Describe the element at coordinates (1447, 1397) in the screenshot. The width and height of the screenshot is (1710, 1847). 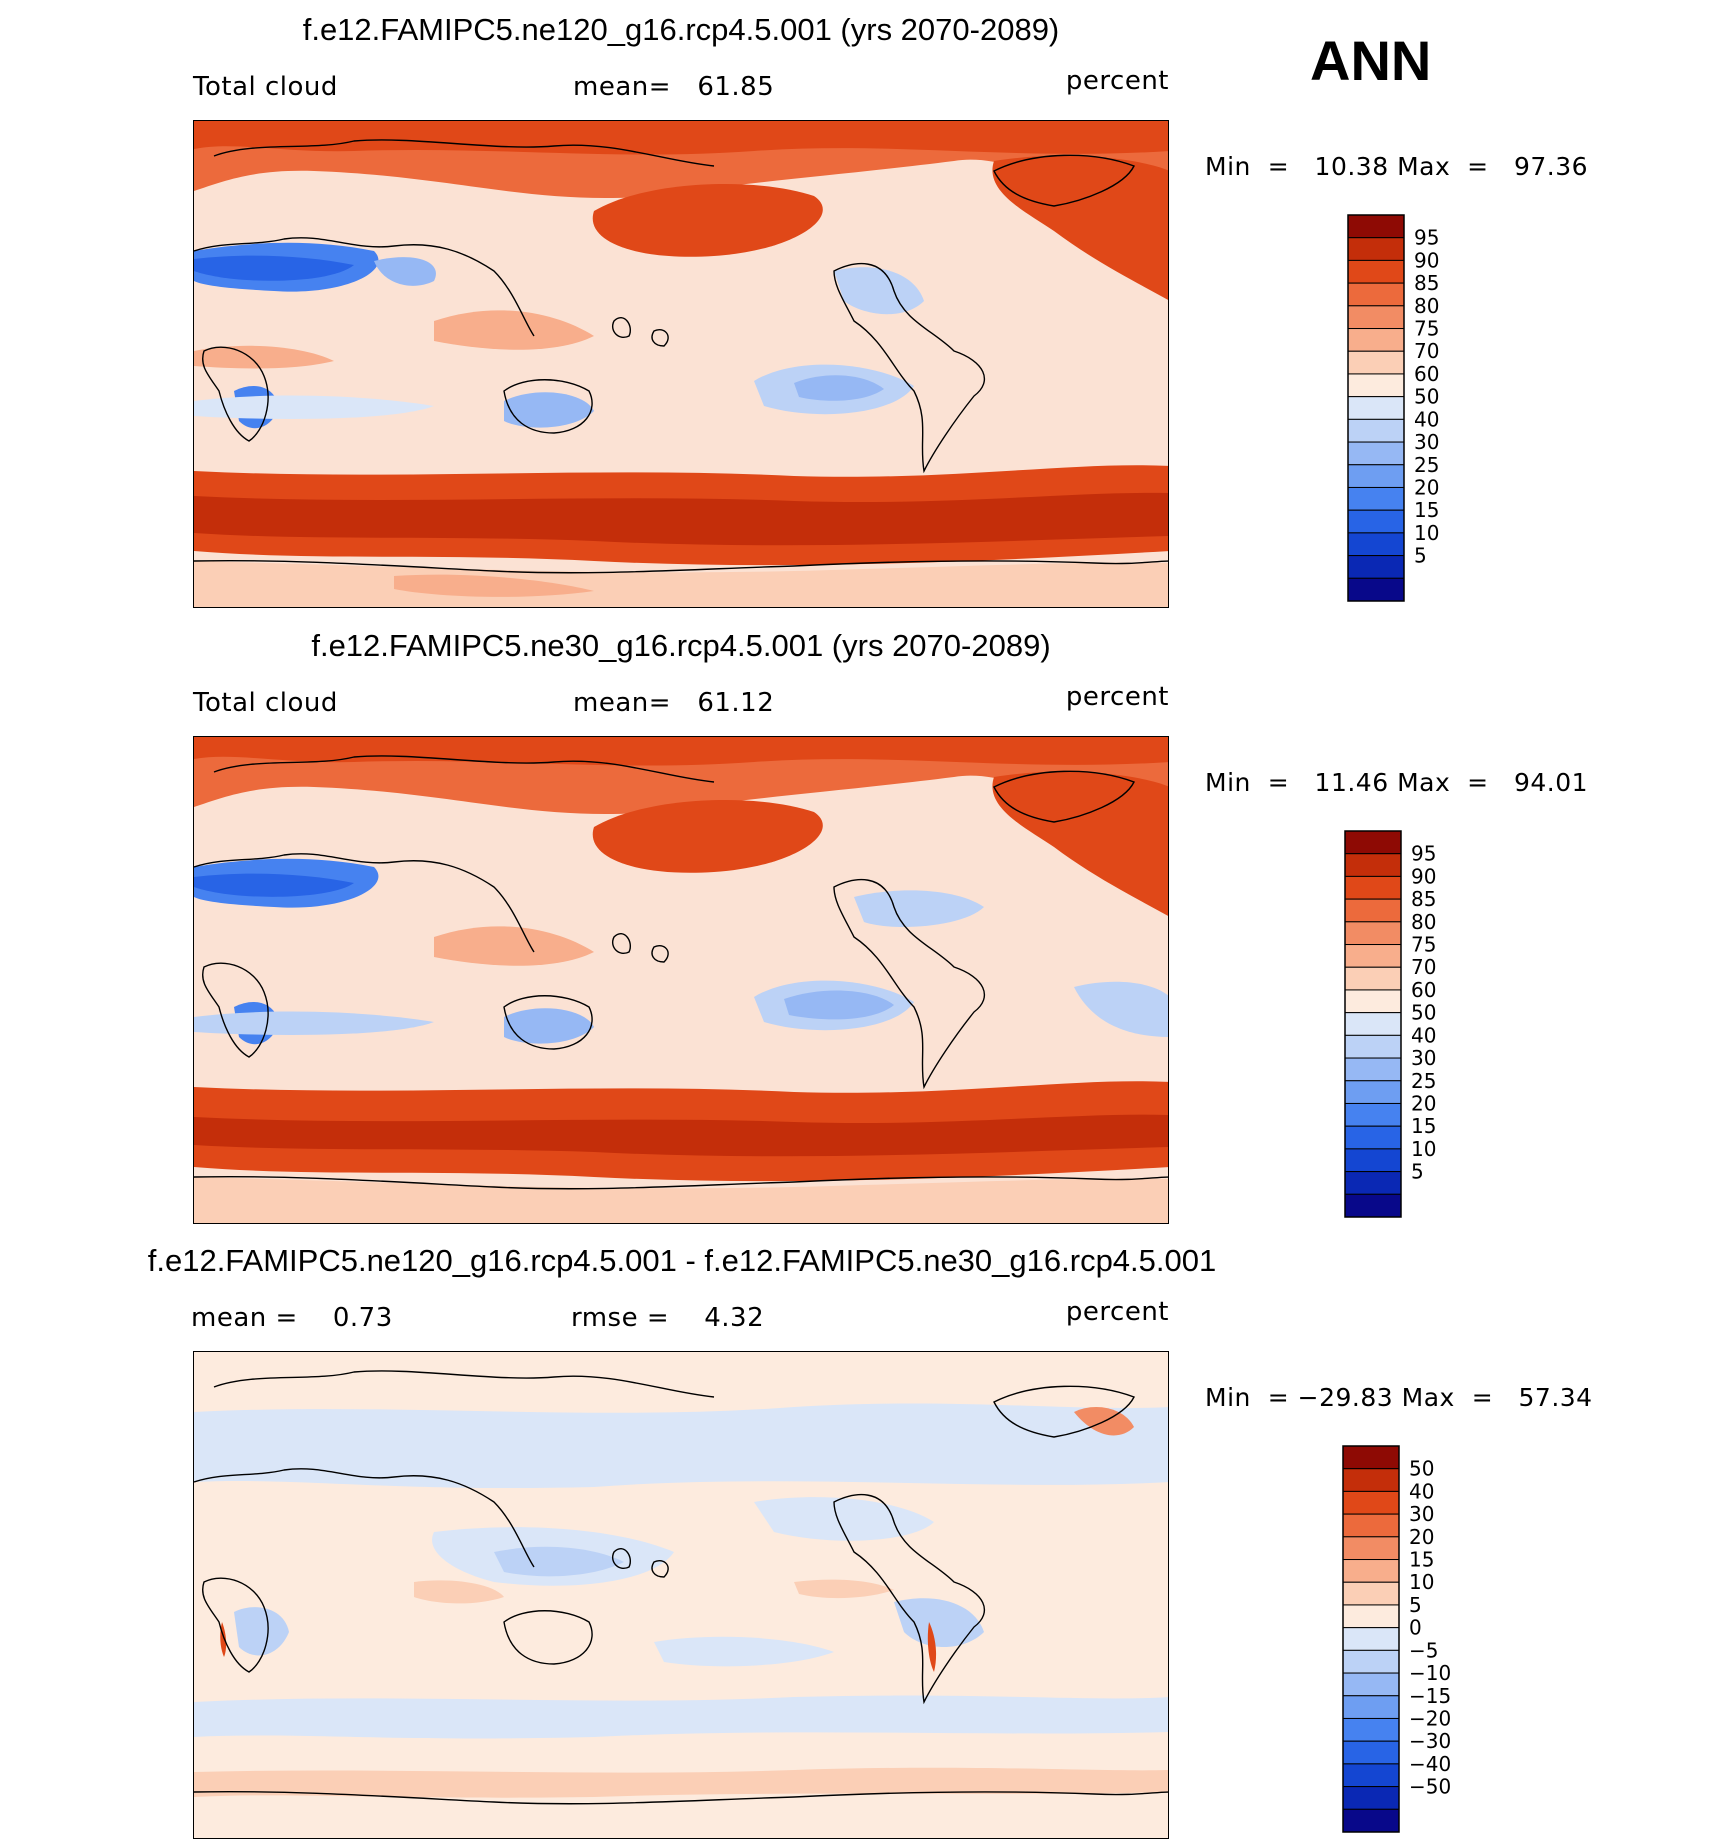
I see `panel3-max-label: Max =` at that location.